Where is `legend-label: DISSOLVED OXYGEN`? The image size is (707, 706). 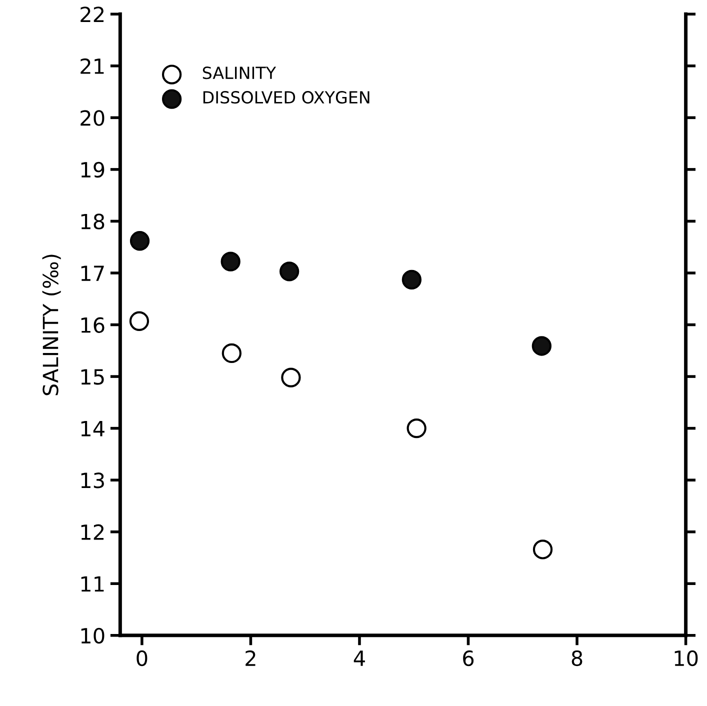
legend-label: DISSOLVED OXYGEN is located at coordinates (286, 97).